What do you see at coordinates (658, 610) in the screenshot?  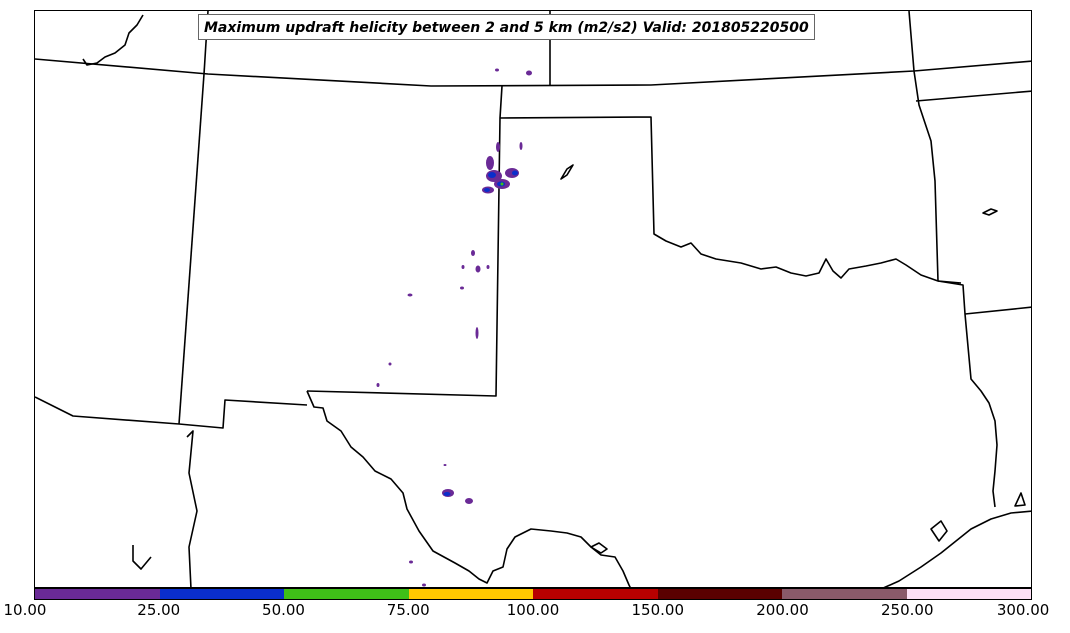 I see `colorbar-tick-label: 150.00` at bounding box center [658, 610].